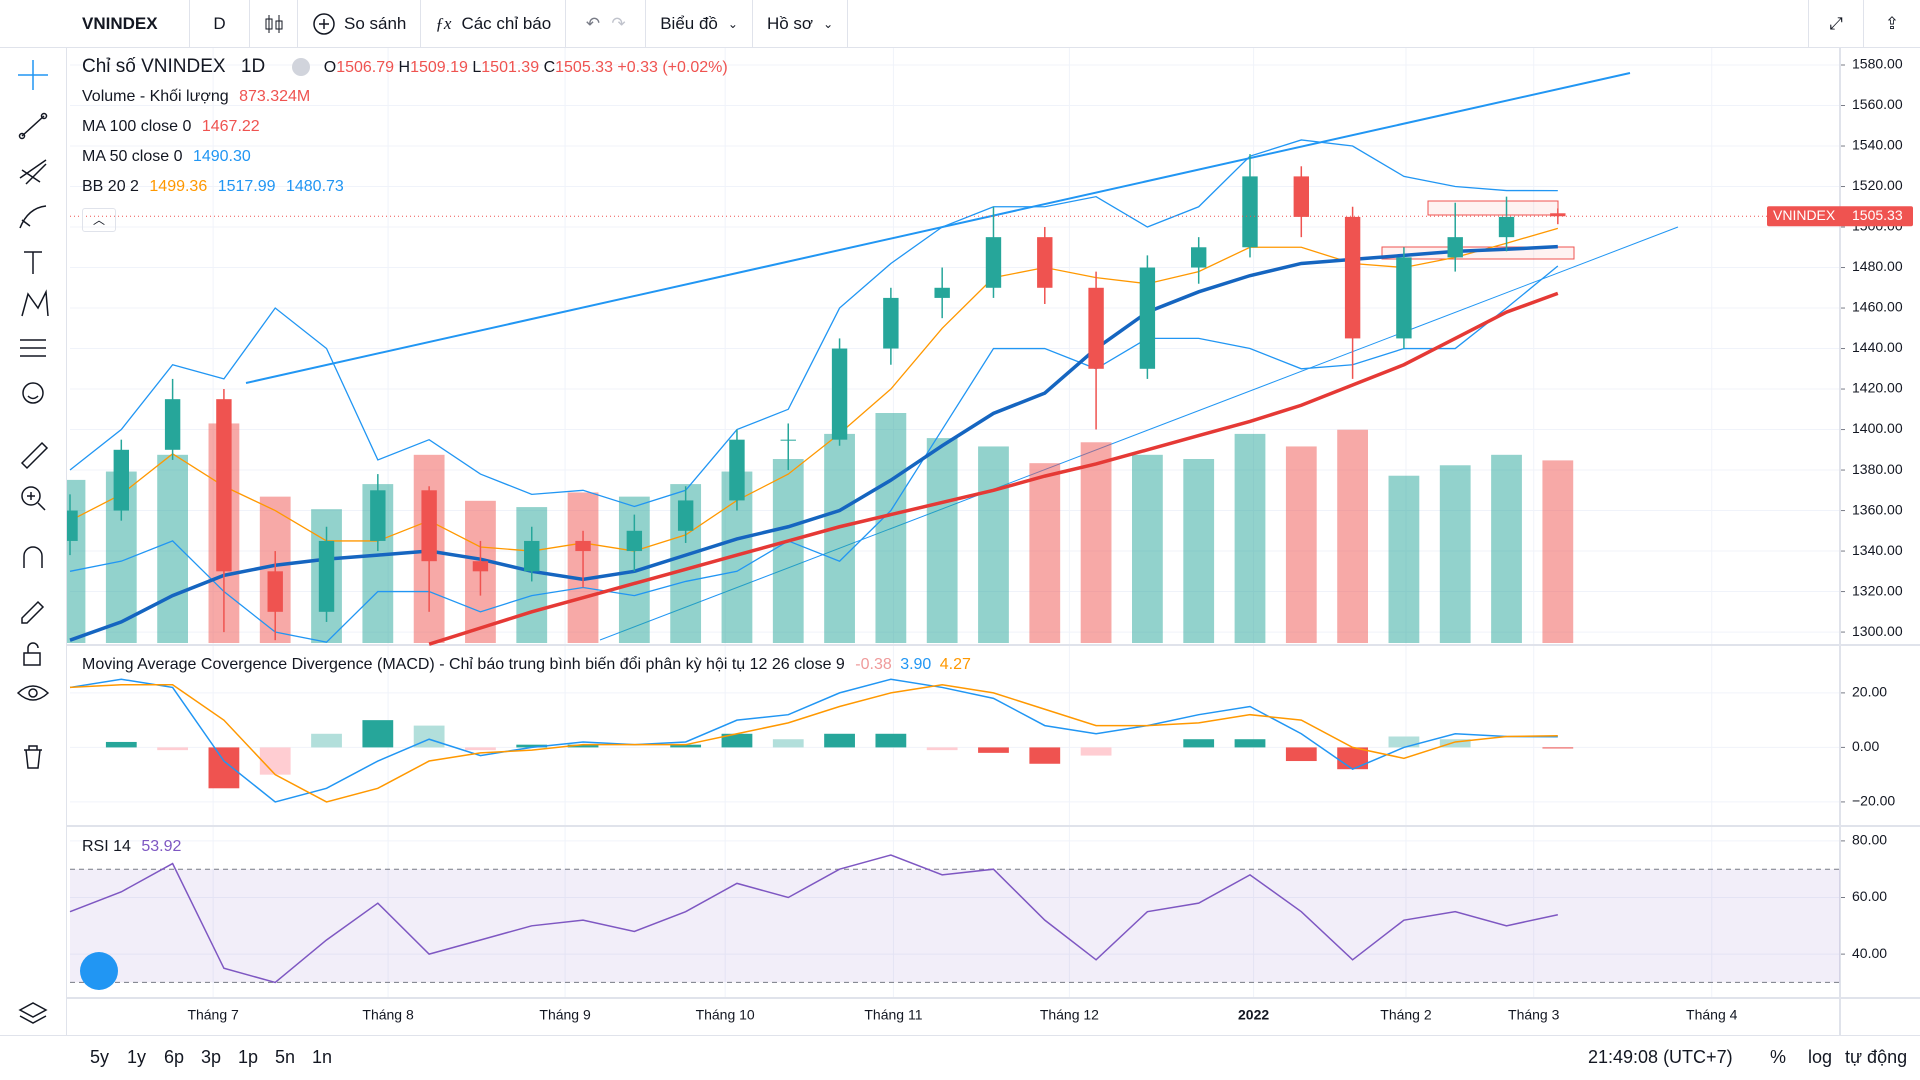 The image size is (1920, 1080). What do you see at coordinates (1712, 1015) in the screenshot?
I see `x-tick-label: Tháng 4` at bounding box center [1712, 1015].